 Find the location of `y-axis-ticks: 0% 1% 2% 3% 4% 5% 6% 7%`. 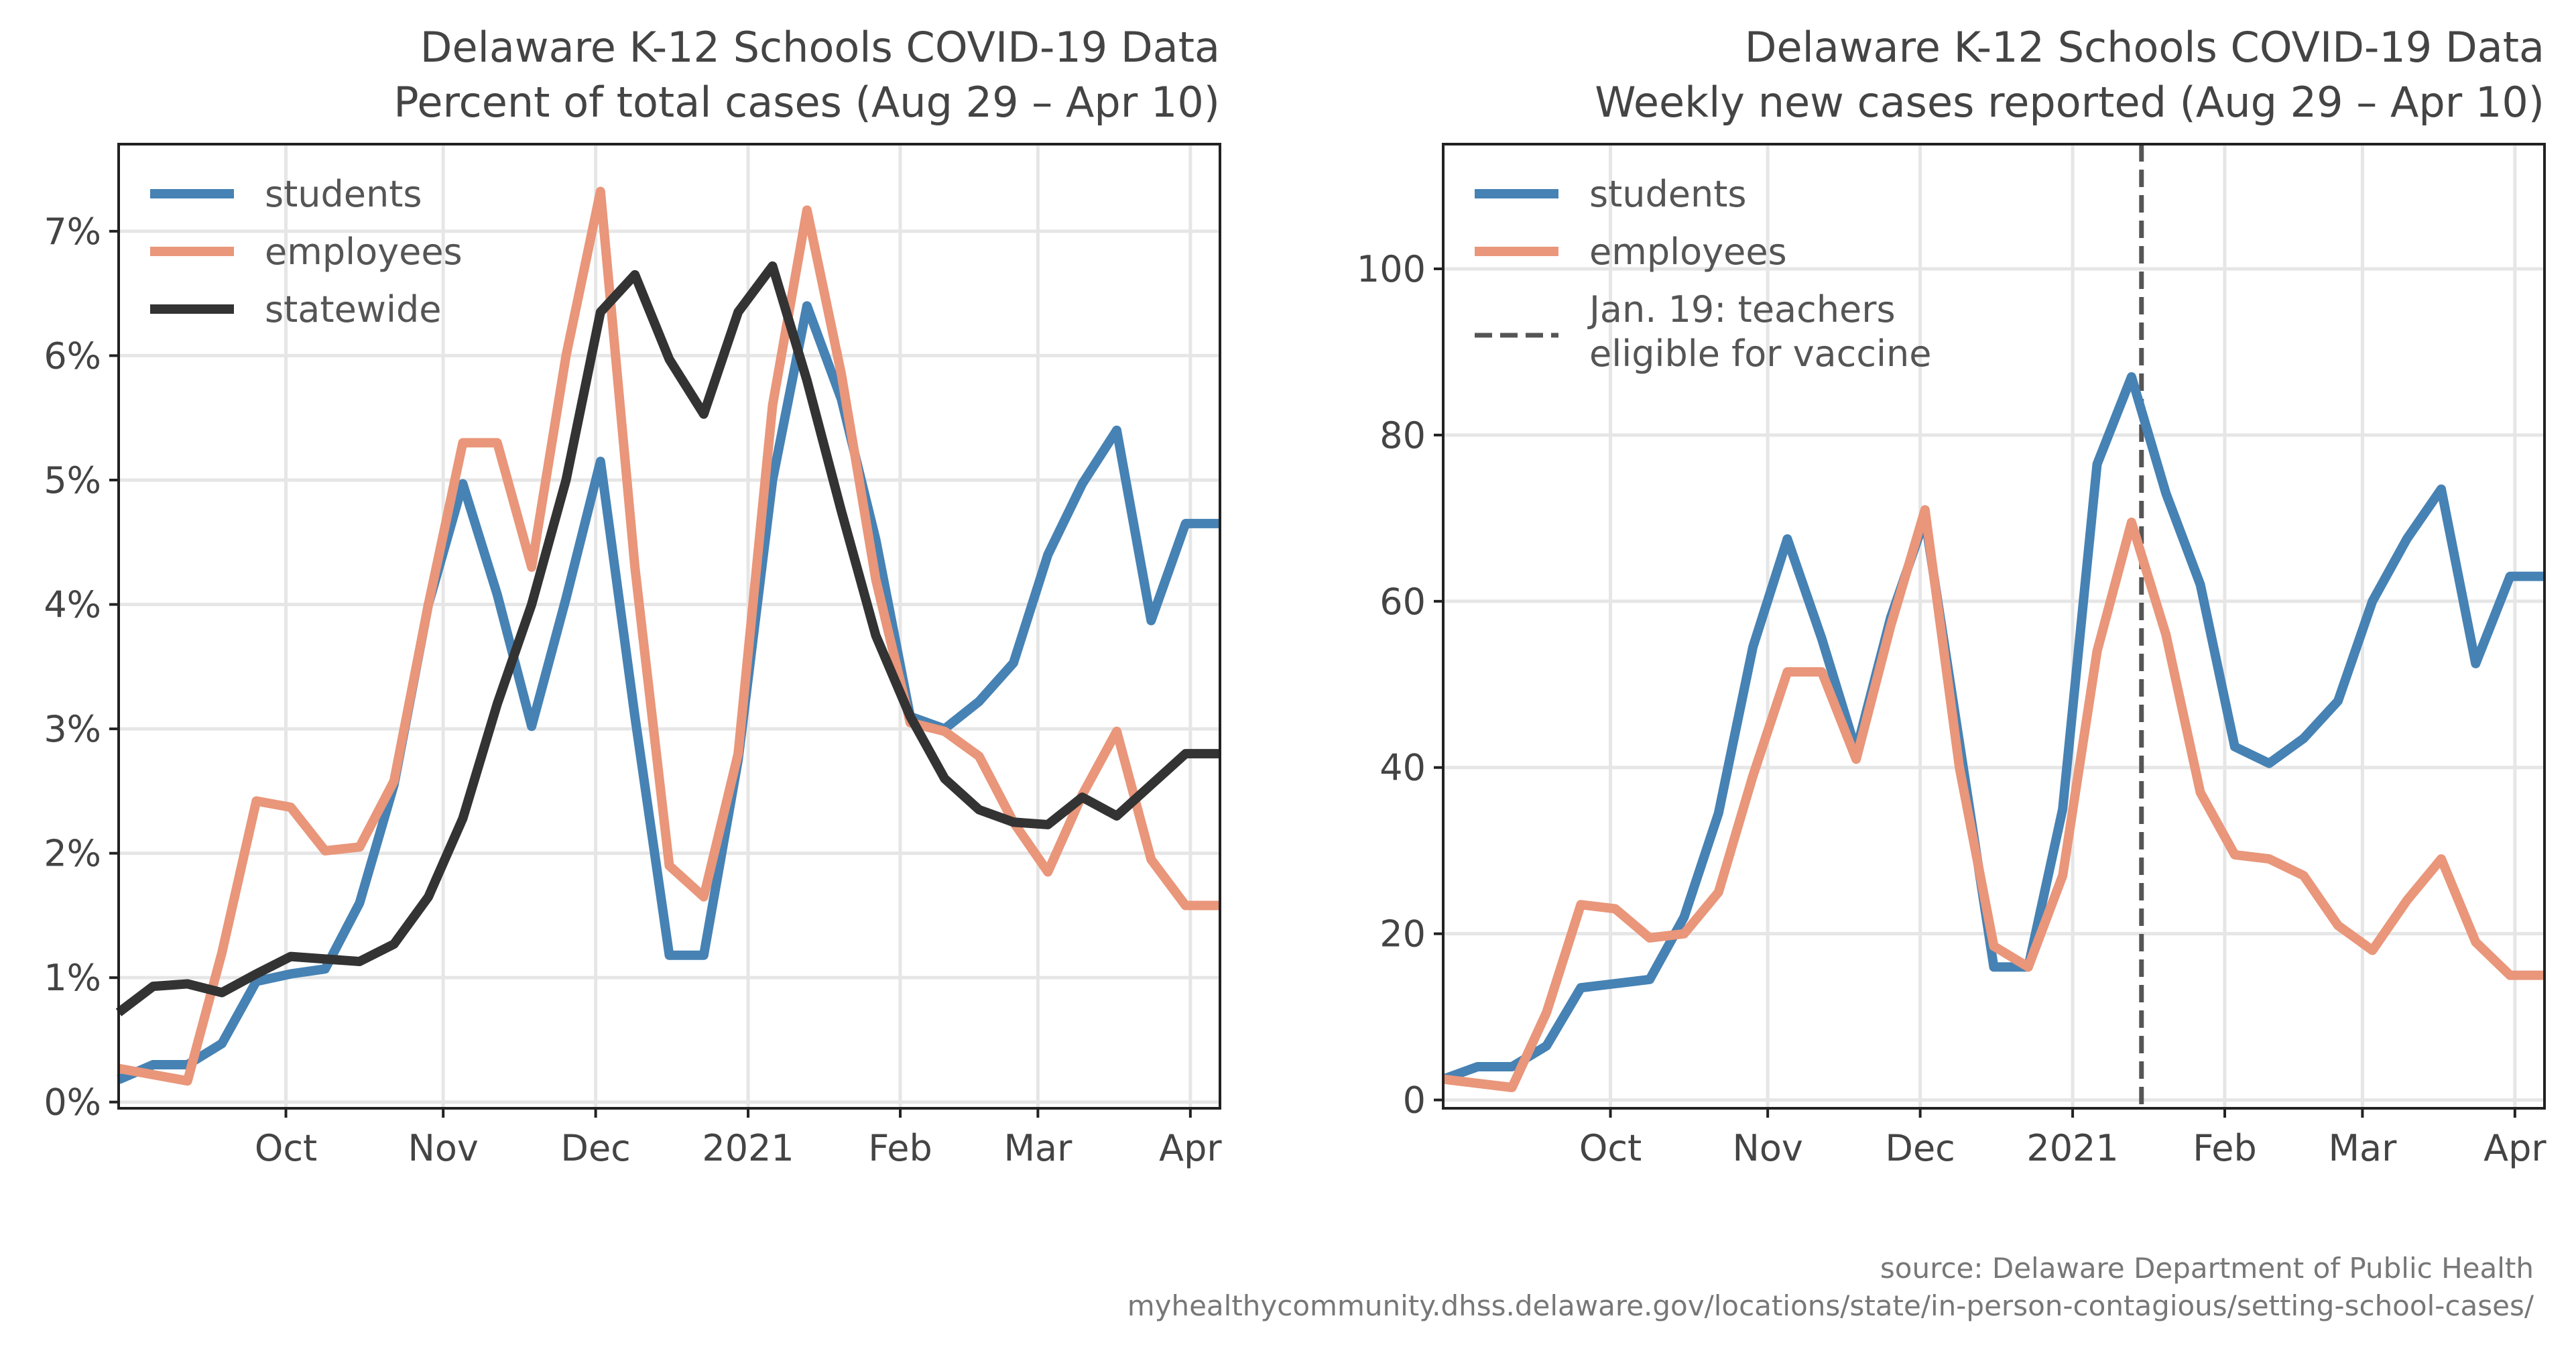

y-axis-ticks: 0% 1% 2% 3% 4% 5% 6% 7% is located at coordinates (81, 667).